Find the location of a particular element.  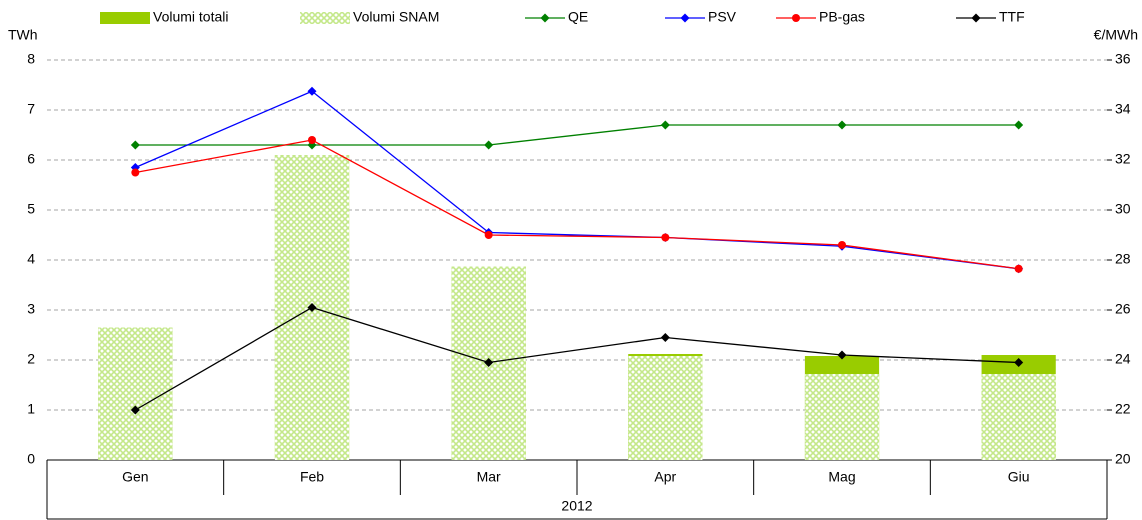

y-tick-label: 7 is located at coordinates (31, 109).